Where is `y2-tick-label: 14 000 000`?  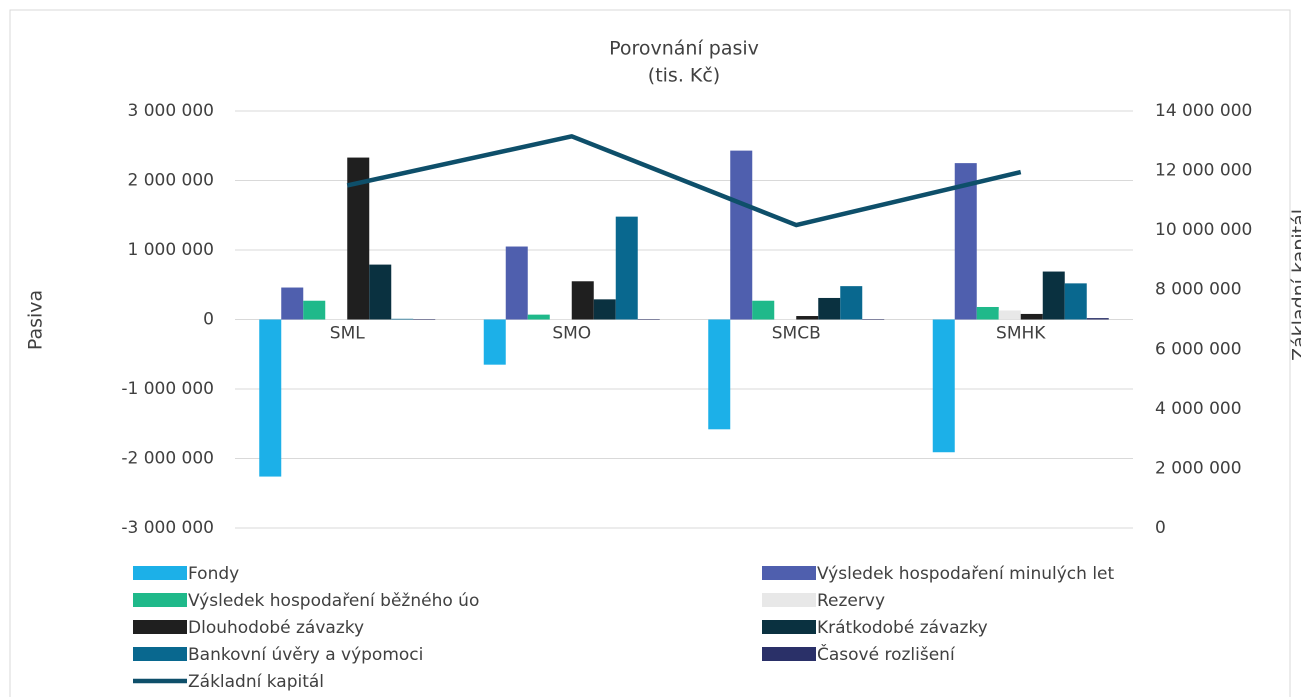 y2-tick-label: 14 000 000 is located at coordinates (1203, 111).